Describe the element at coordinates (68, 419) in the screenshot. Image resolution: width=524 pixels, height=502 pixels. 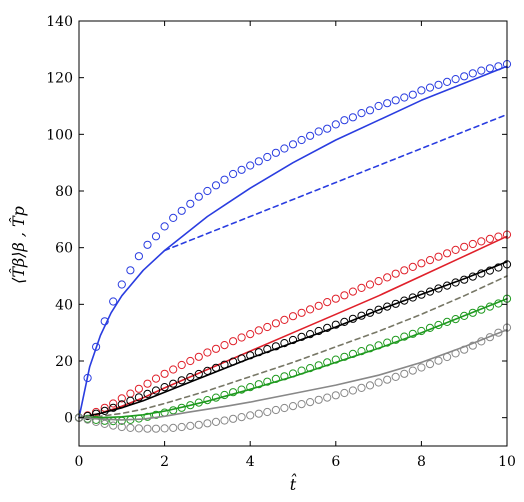
I see `y-tick-label: 0` at that location.